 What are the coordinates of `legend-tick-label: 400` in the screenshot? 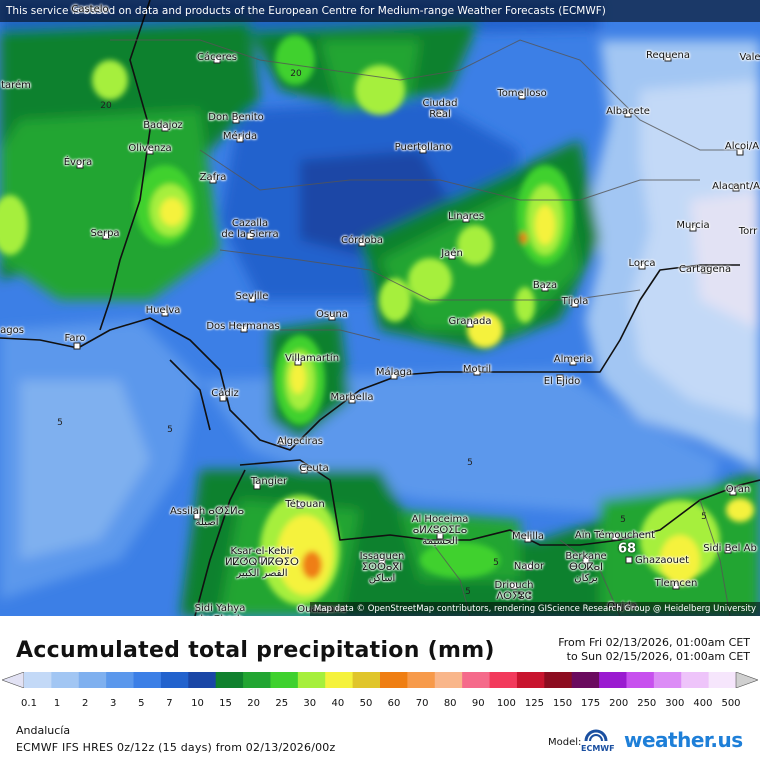 It's located at (703, 703).